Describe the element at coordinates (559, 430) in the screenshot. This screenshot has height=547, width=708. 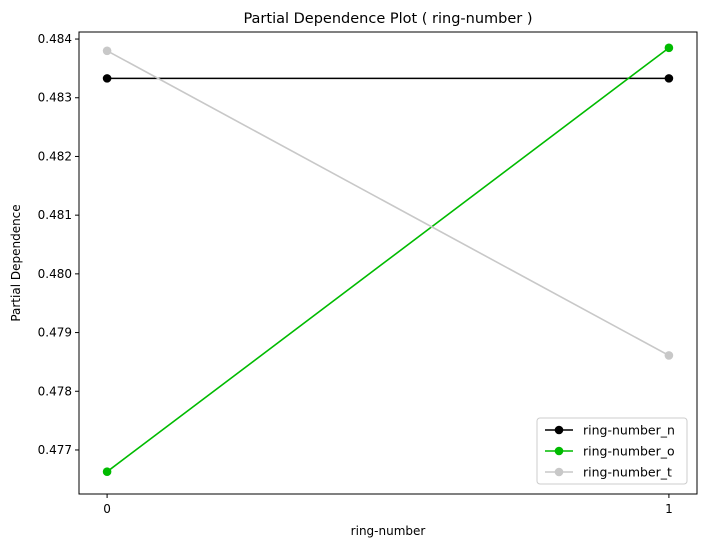
I see `legend-marker-ring-number_n` at that location.